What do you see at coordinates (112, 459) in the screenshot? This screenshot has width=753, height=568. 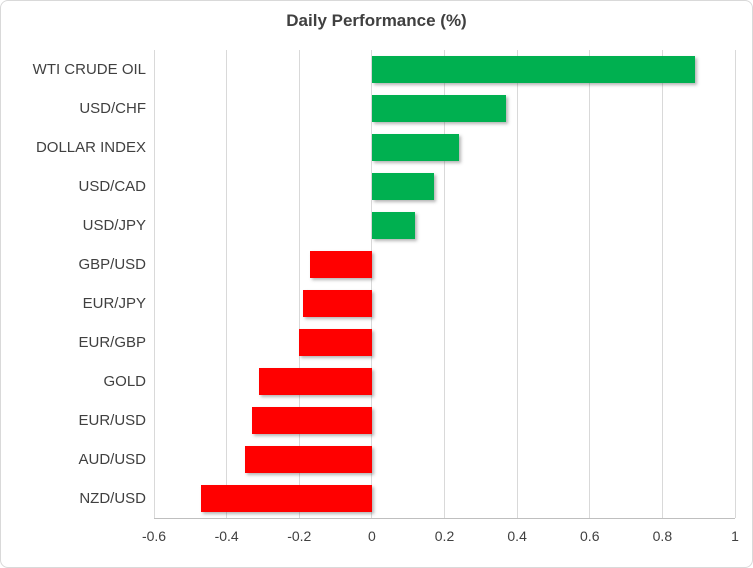 I see `category-label-aud-usd: AUD/USD` at bounding box center [112, 459].